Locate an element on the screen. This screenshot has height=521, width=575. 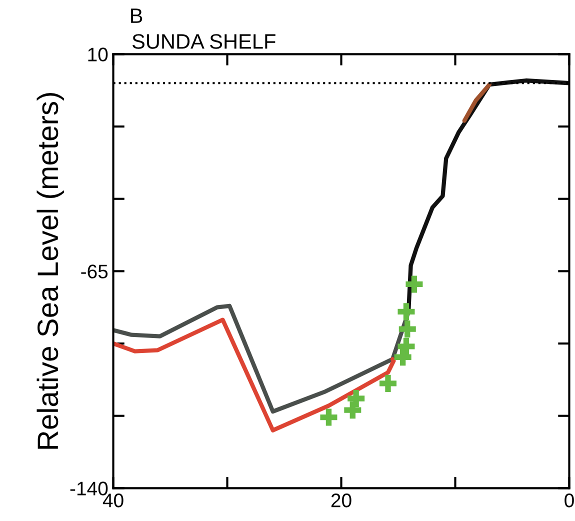
x-tick-label: 20 is located at coordinates (341, 501).